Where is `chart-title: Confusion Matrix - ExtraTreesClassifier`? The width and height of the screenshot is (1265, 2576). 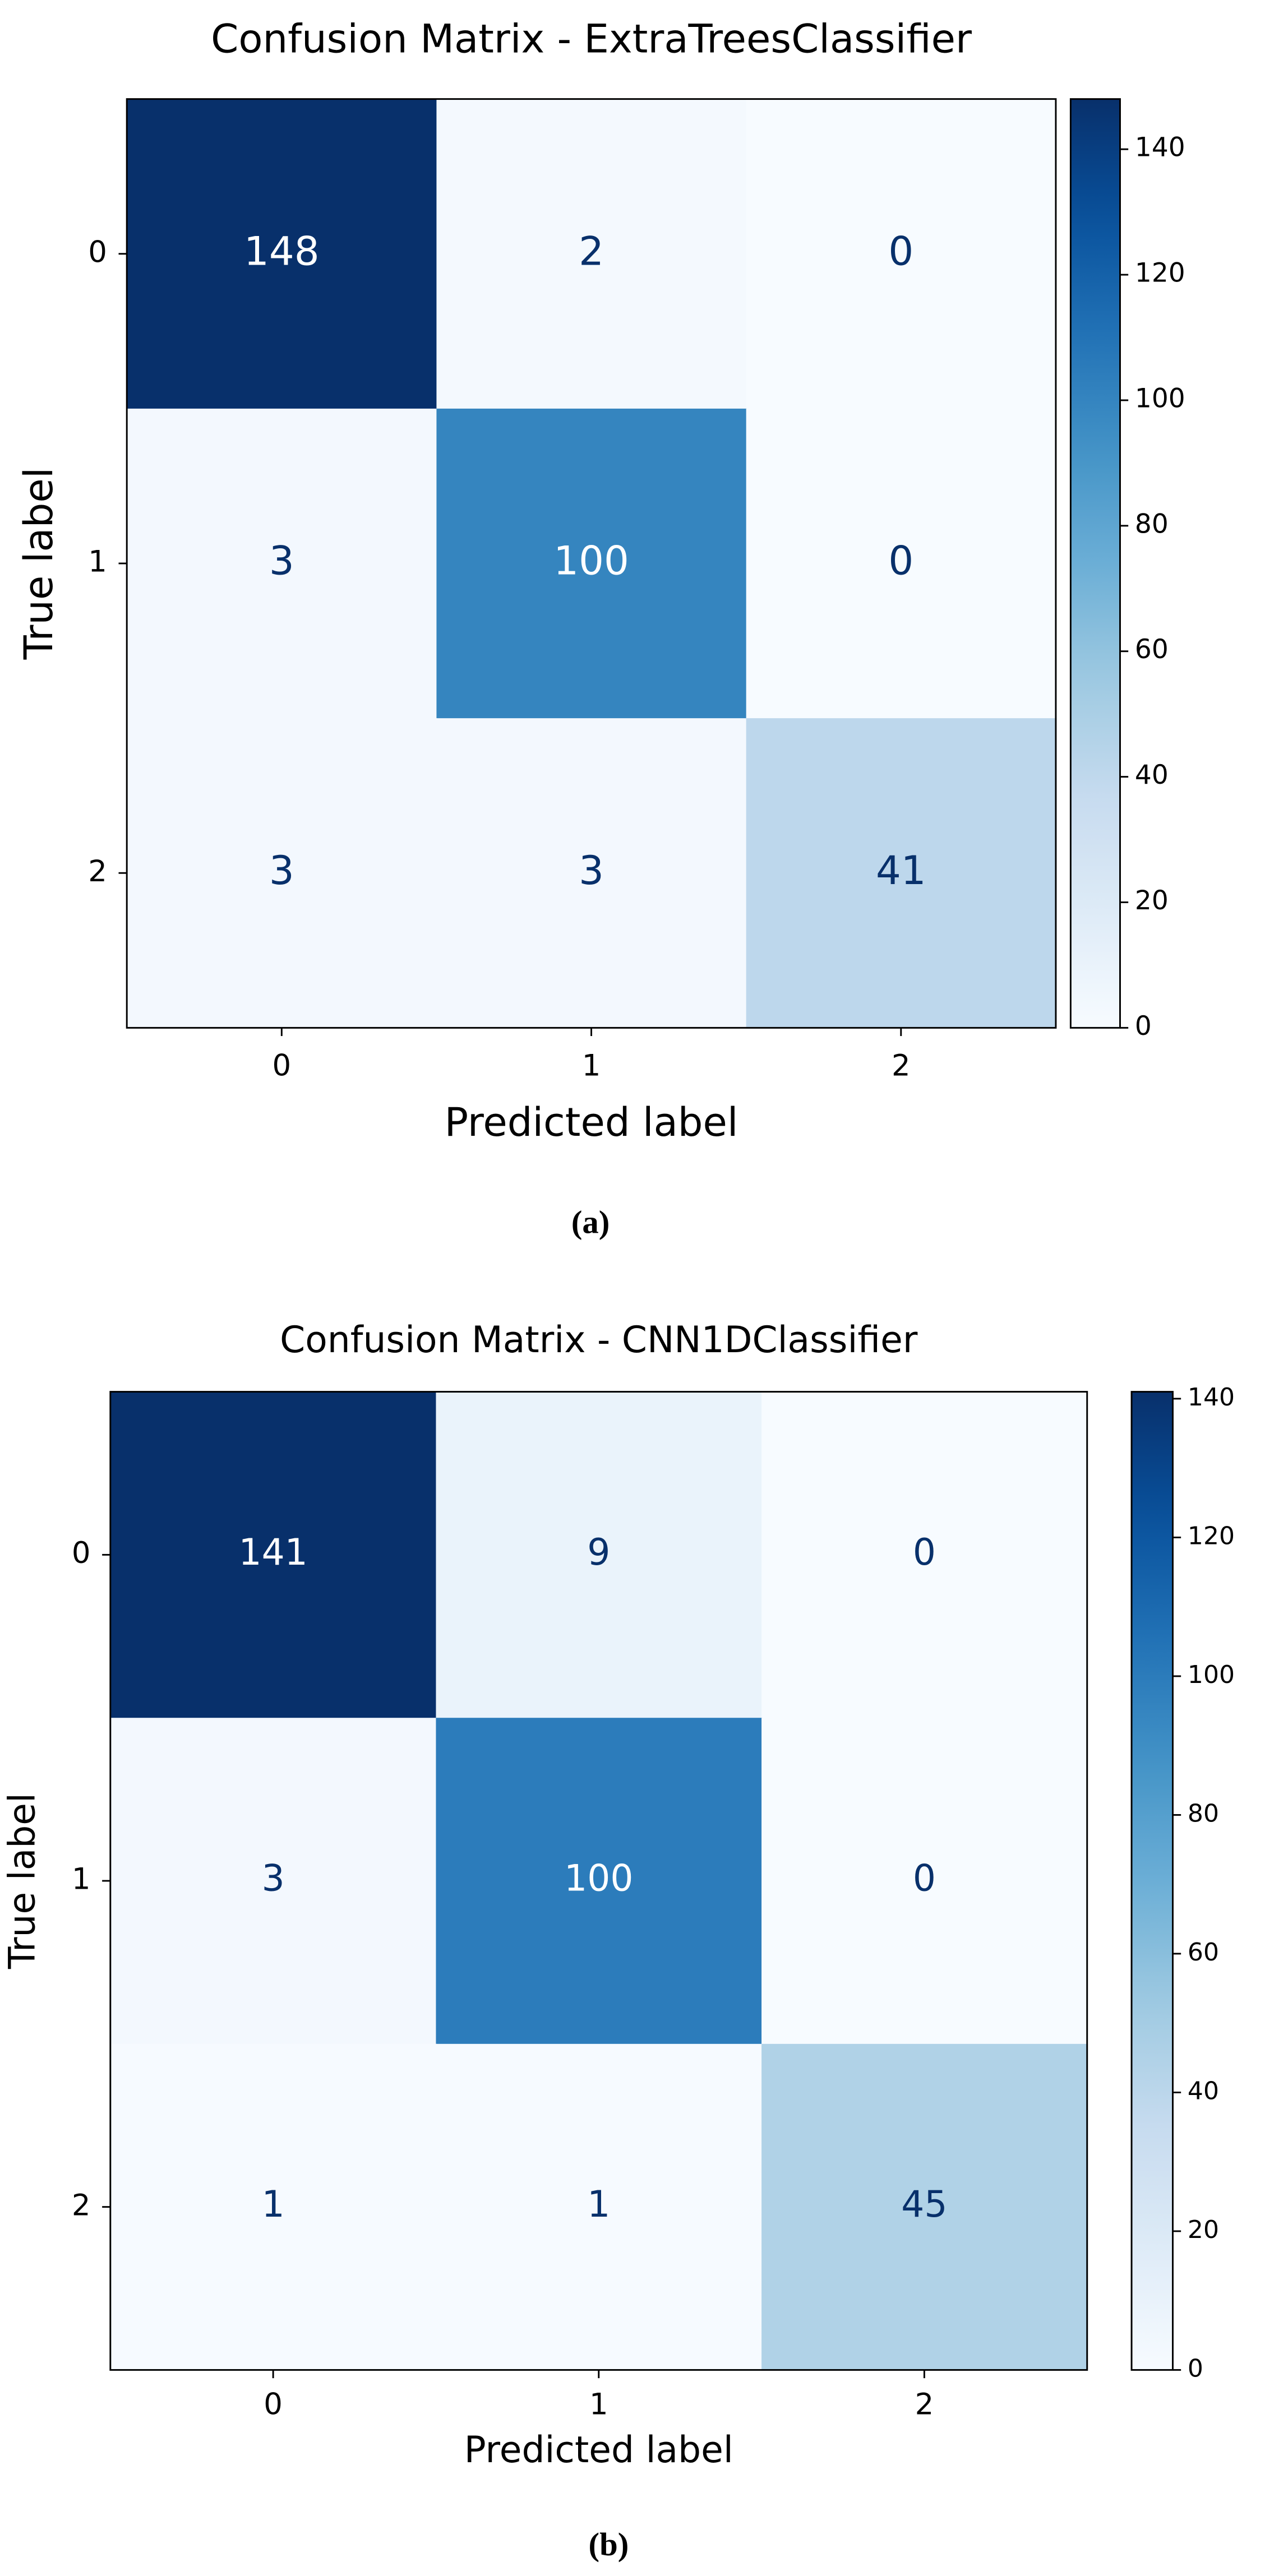
chart-title: Confusion Matrix - ExtraTreesClassifier is located at coordinates (591, 39).